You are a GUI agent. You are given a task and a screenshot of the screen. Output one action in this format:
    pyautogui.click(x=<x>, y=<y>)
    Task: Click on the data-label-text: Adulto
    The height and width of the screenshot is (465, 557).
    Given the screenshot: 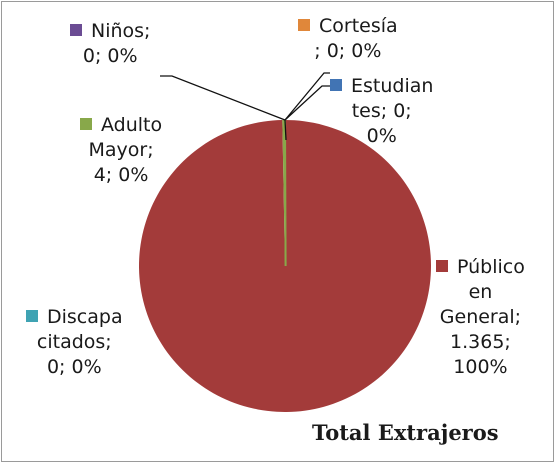 What is the action you would take?
    pyautogui.click(x=132, y=125)
    